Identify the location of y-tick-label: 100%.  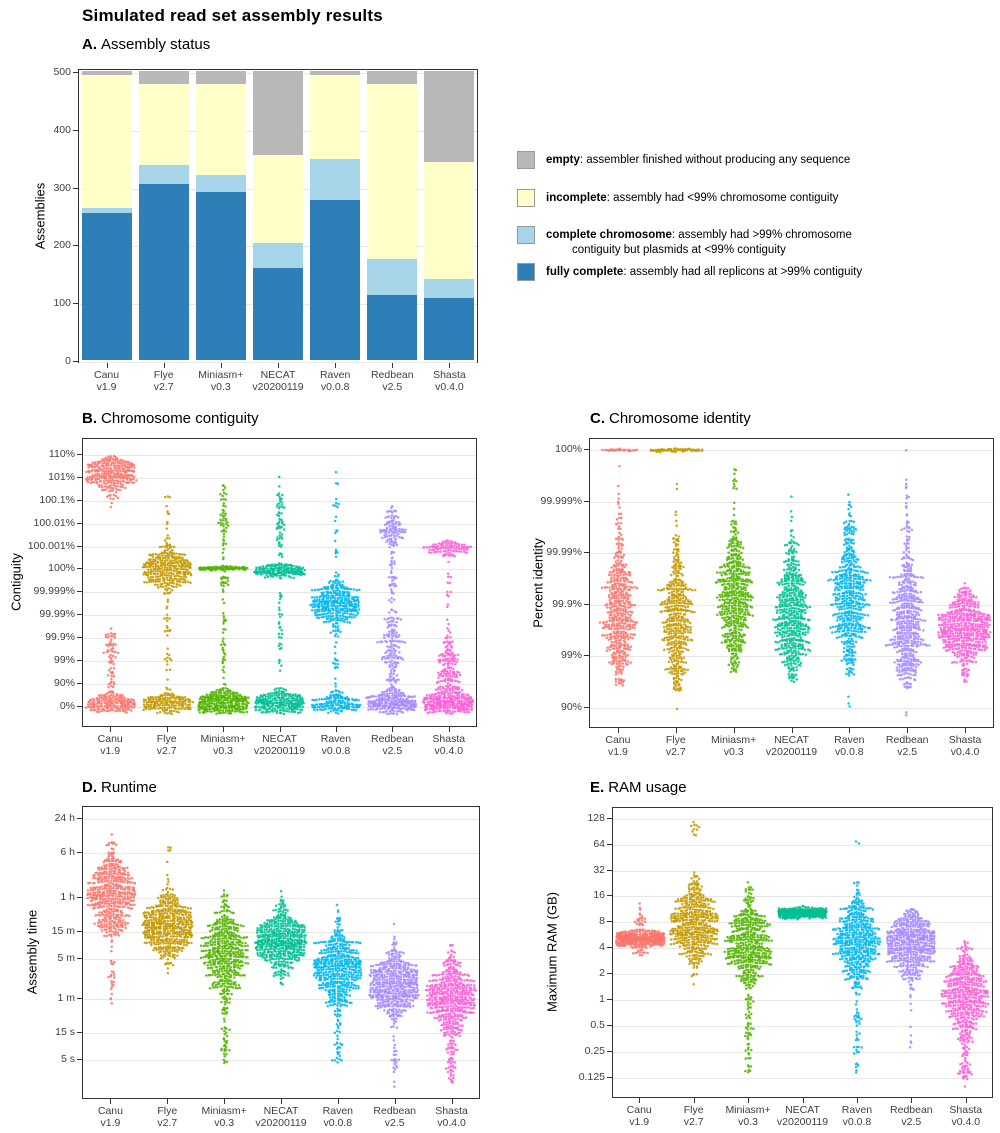
(61, 568).